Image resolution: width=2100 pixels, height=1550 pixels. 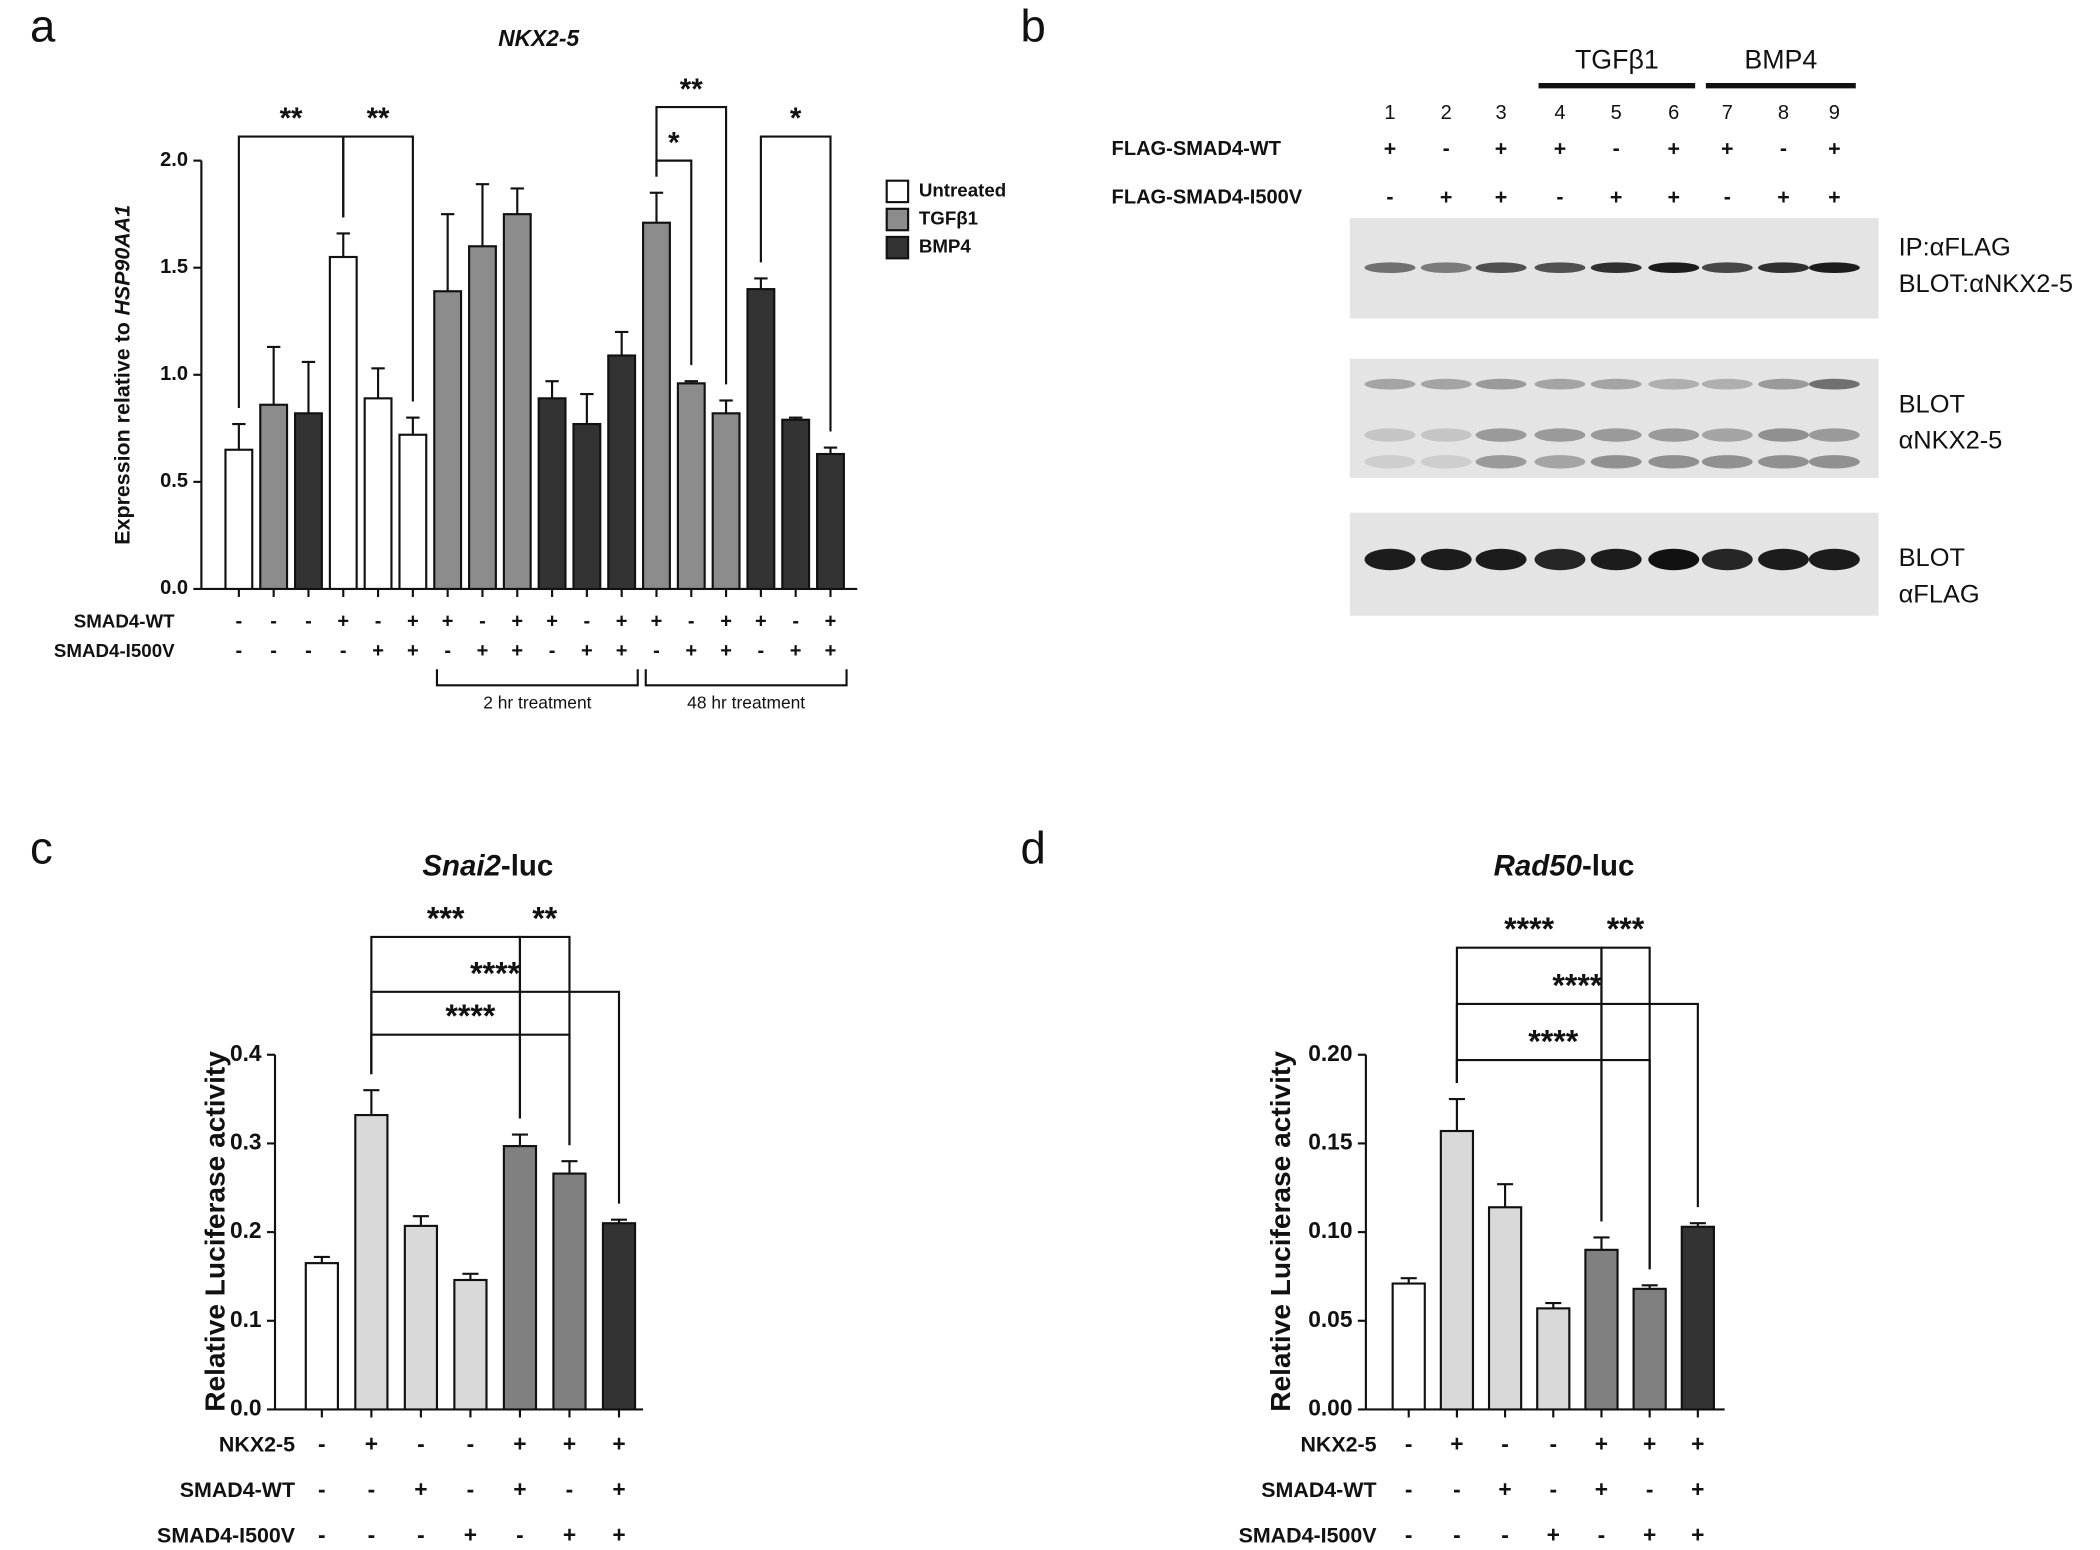 What do you see at coordinates (174, 374) in the screenshot?
I see `y-tick-label: 1.0` at bounding box center [174, 374].